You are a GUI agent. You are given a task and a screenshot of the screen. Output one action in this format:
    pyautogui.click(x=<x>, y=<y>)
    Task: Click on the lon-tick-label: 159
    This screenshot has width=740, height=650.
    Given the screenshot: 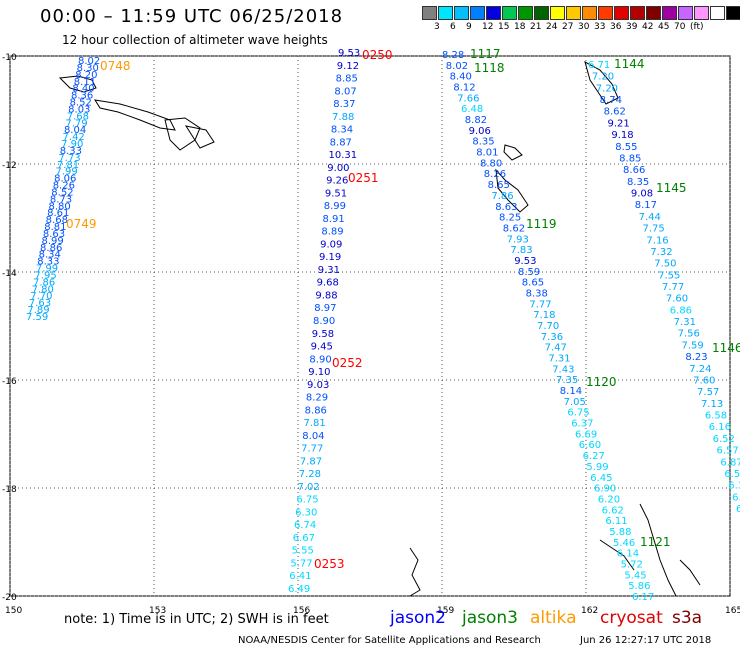 What is the action you would take?
    pyautogui.click(x=445, y=611)
    